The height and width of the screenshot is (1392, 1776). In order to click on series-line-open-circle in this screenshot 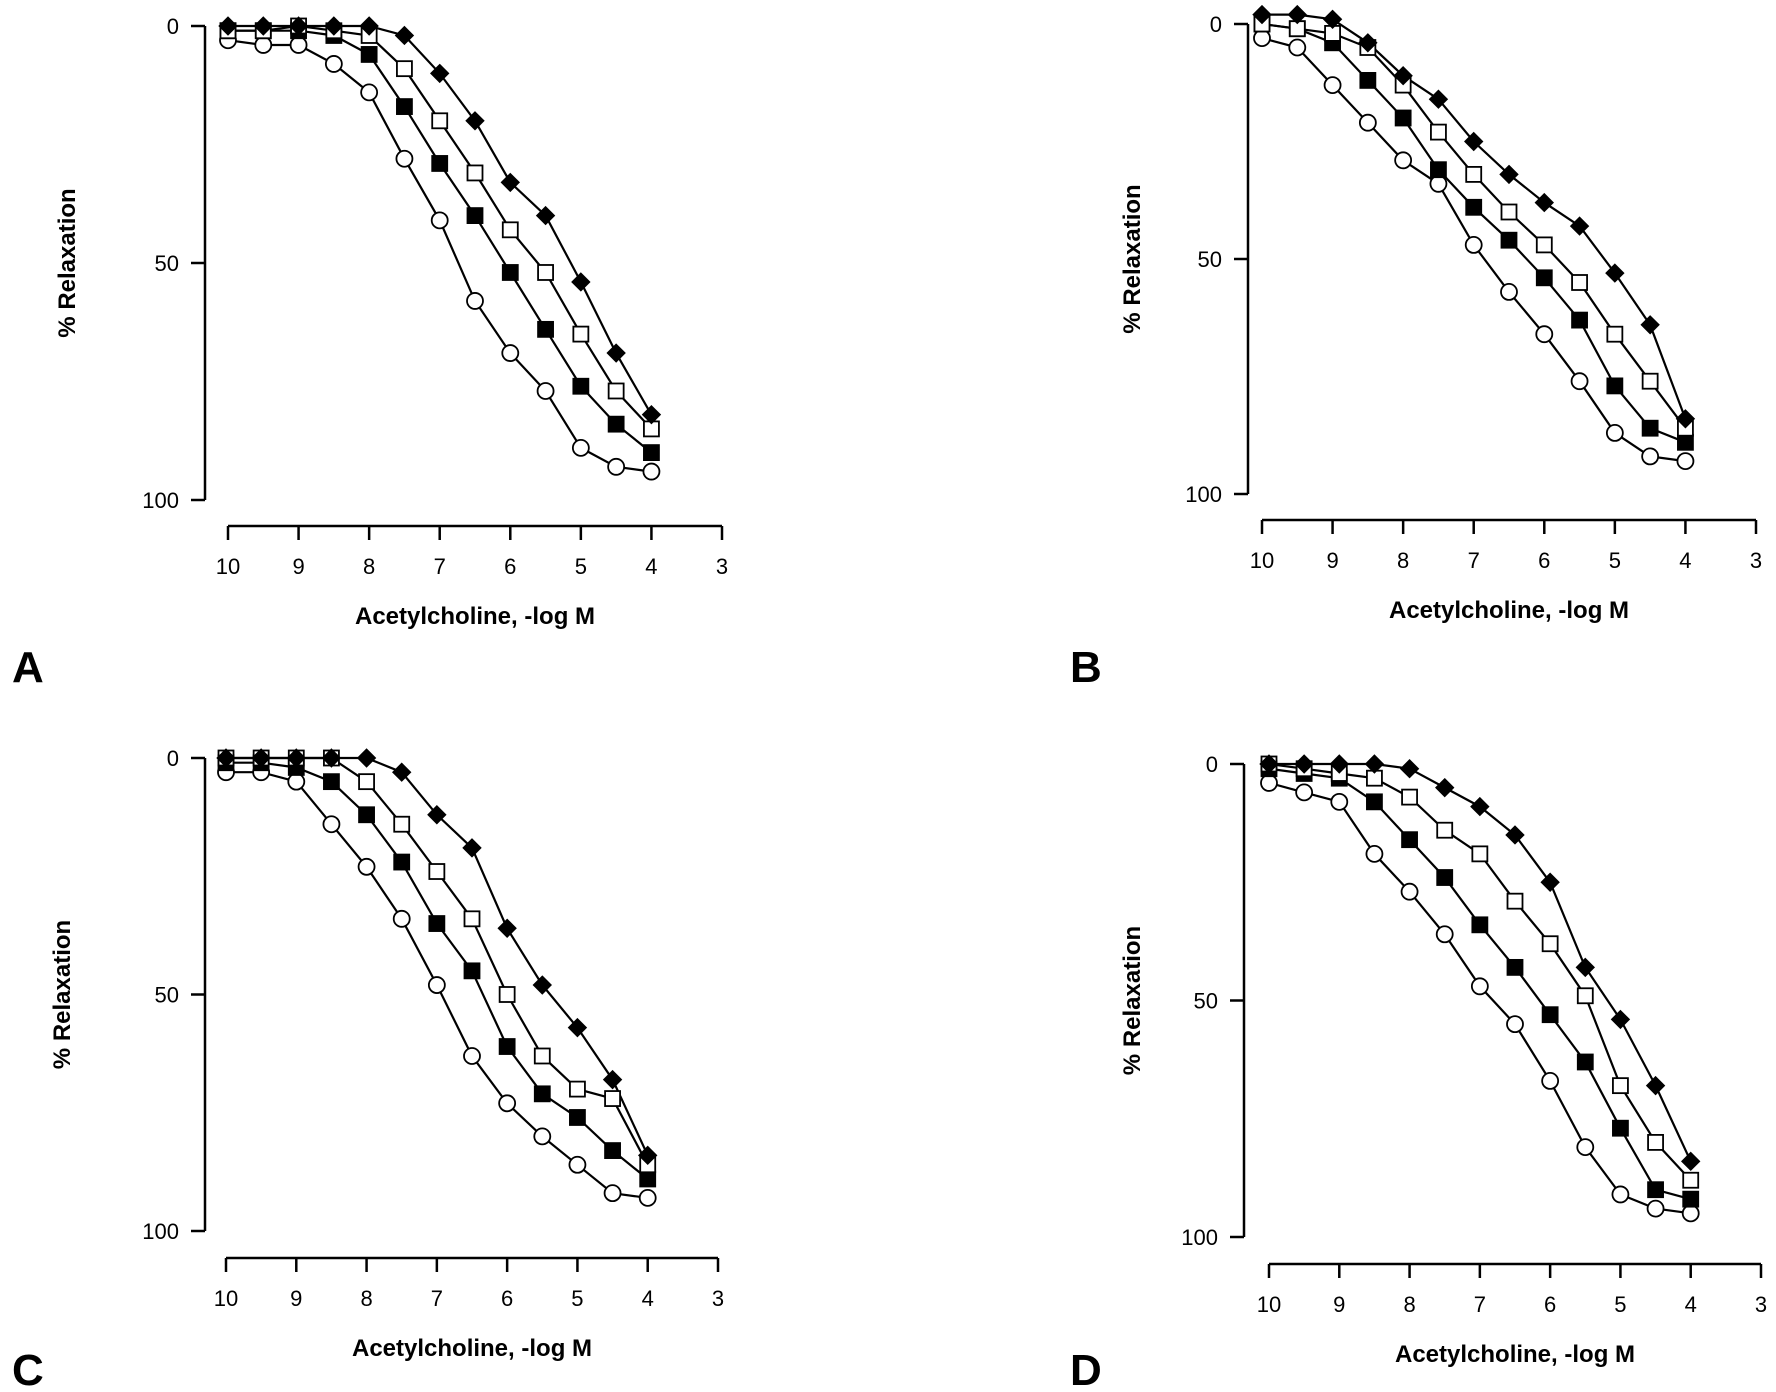, I will do `click(439, 256)`.